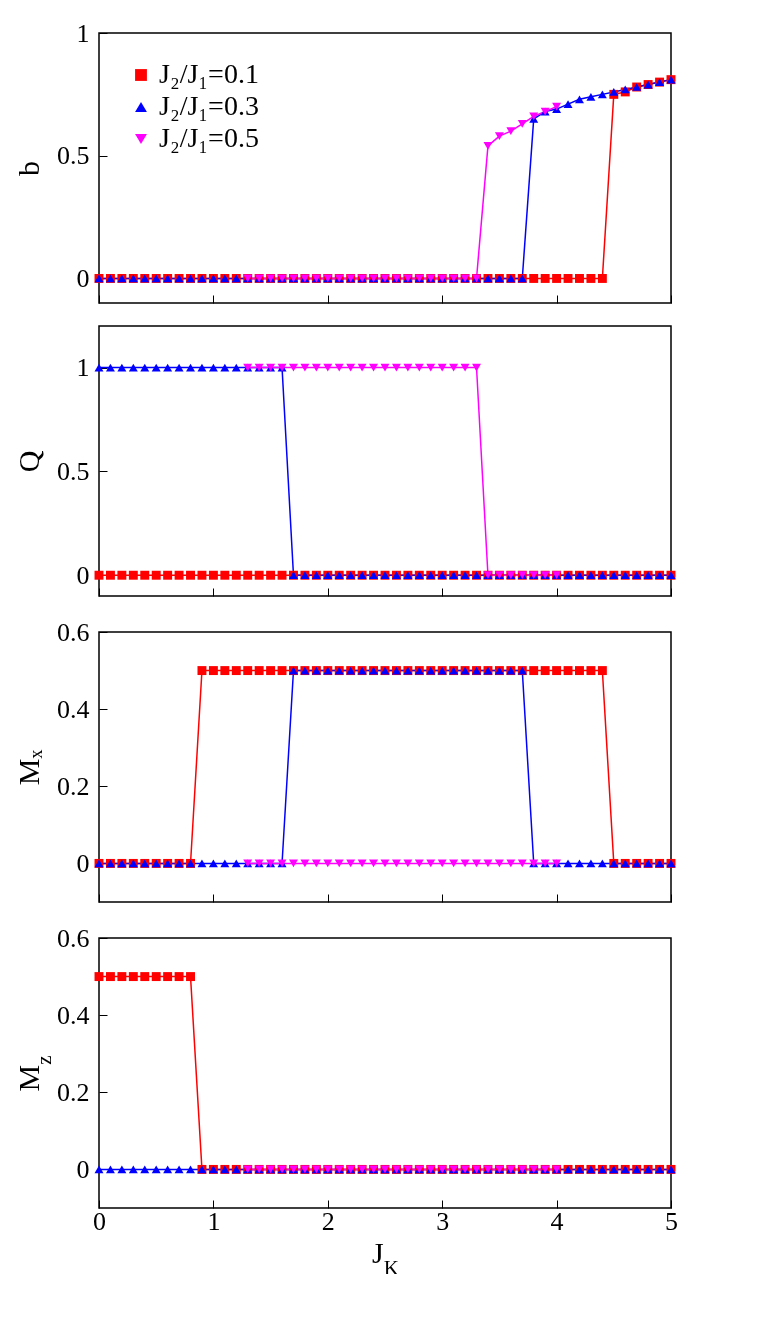 Image resolution: width=773 pixels, height=1323 pixels. Describe the element at coordinates (214, 1221) in the screenshot. I see `x-tick-label: 1` at that location.